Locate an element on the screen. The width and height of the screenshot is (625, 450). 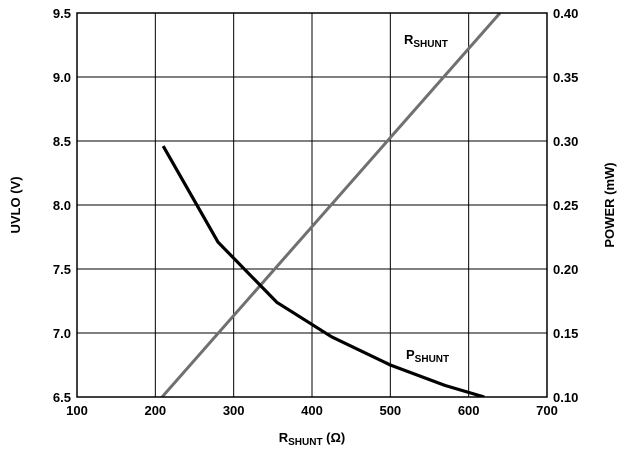
y-left-tick-label: 8.5 is located at coordinates (62, 141).